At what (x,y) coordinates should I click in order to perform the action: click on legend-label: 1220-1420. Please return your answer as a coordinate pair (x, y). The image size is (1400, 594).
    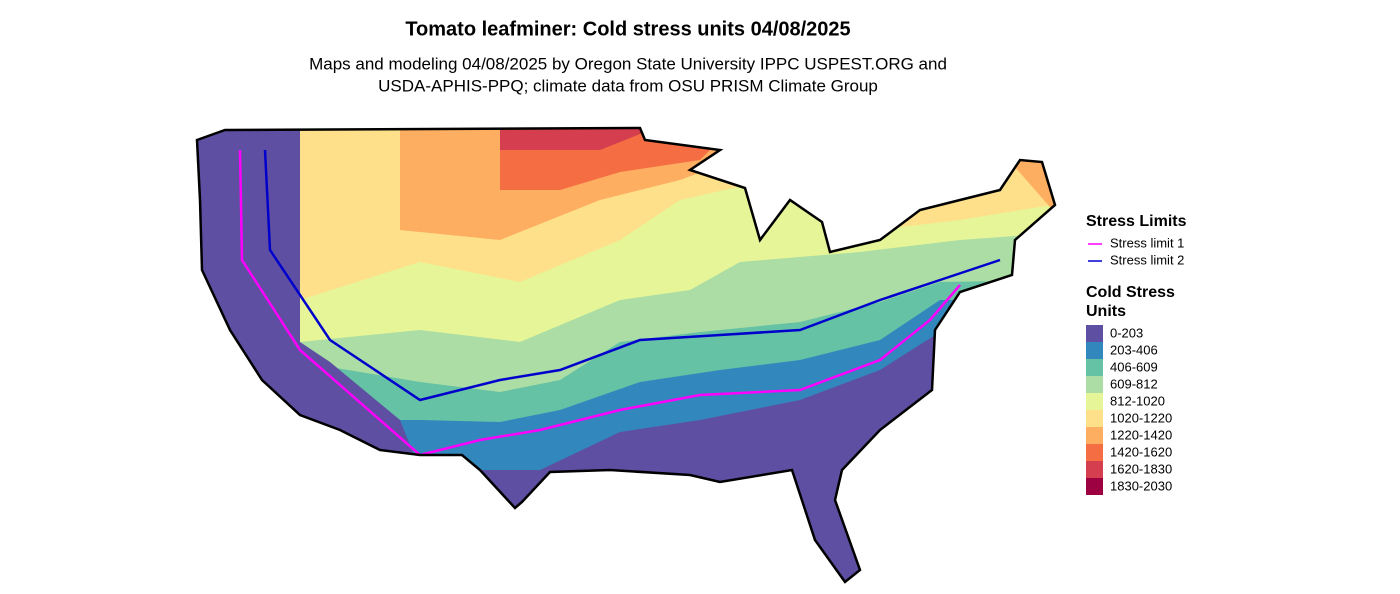
    Looking at the image, I should click on (1141, 434).